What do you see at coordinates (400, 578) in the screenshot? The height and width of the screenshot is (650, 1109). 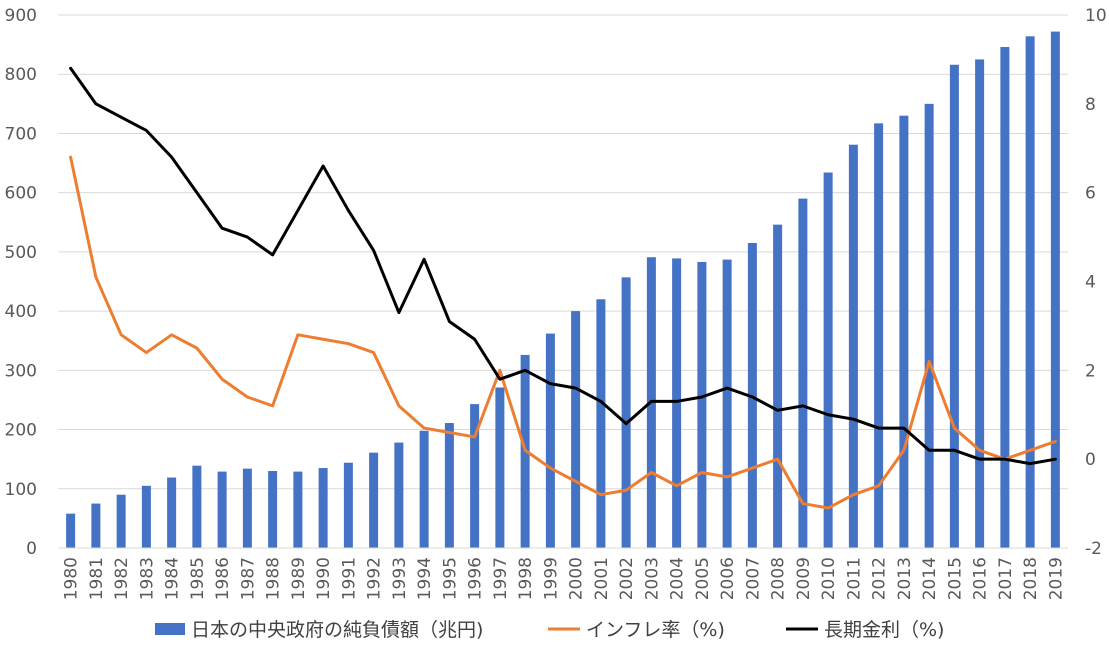 I see `x-axis-tick-label: 1993` at bounding box center [400, 578].